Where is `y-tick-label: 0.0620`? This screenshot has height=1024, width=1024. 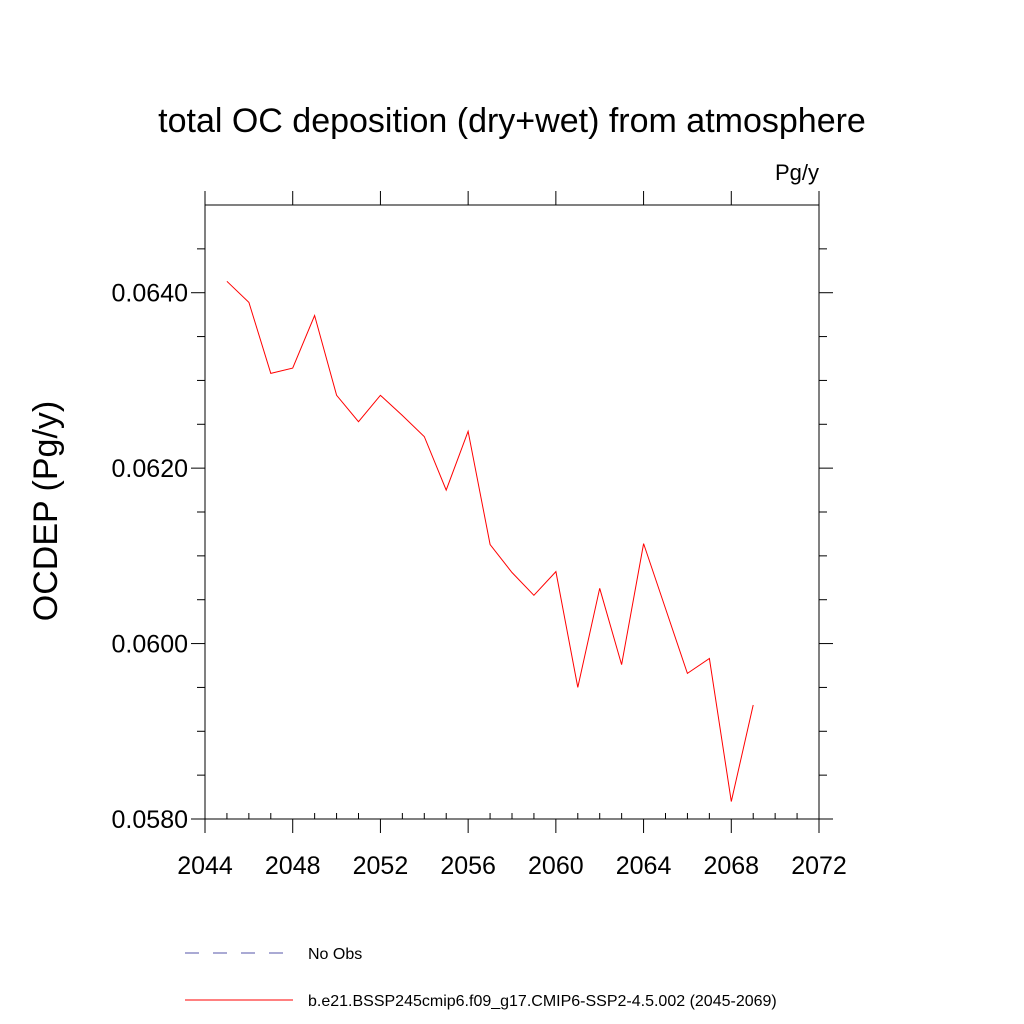
y-tick-label: 0.0620 is located at coordinates (150, 469).